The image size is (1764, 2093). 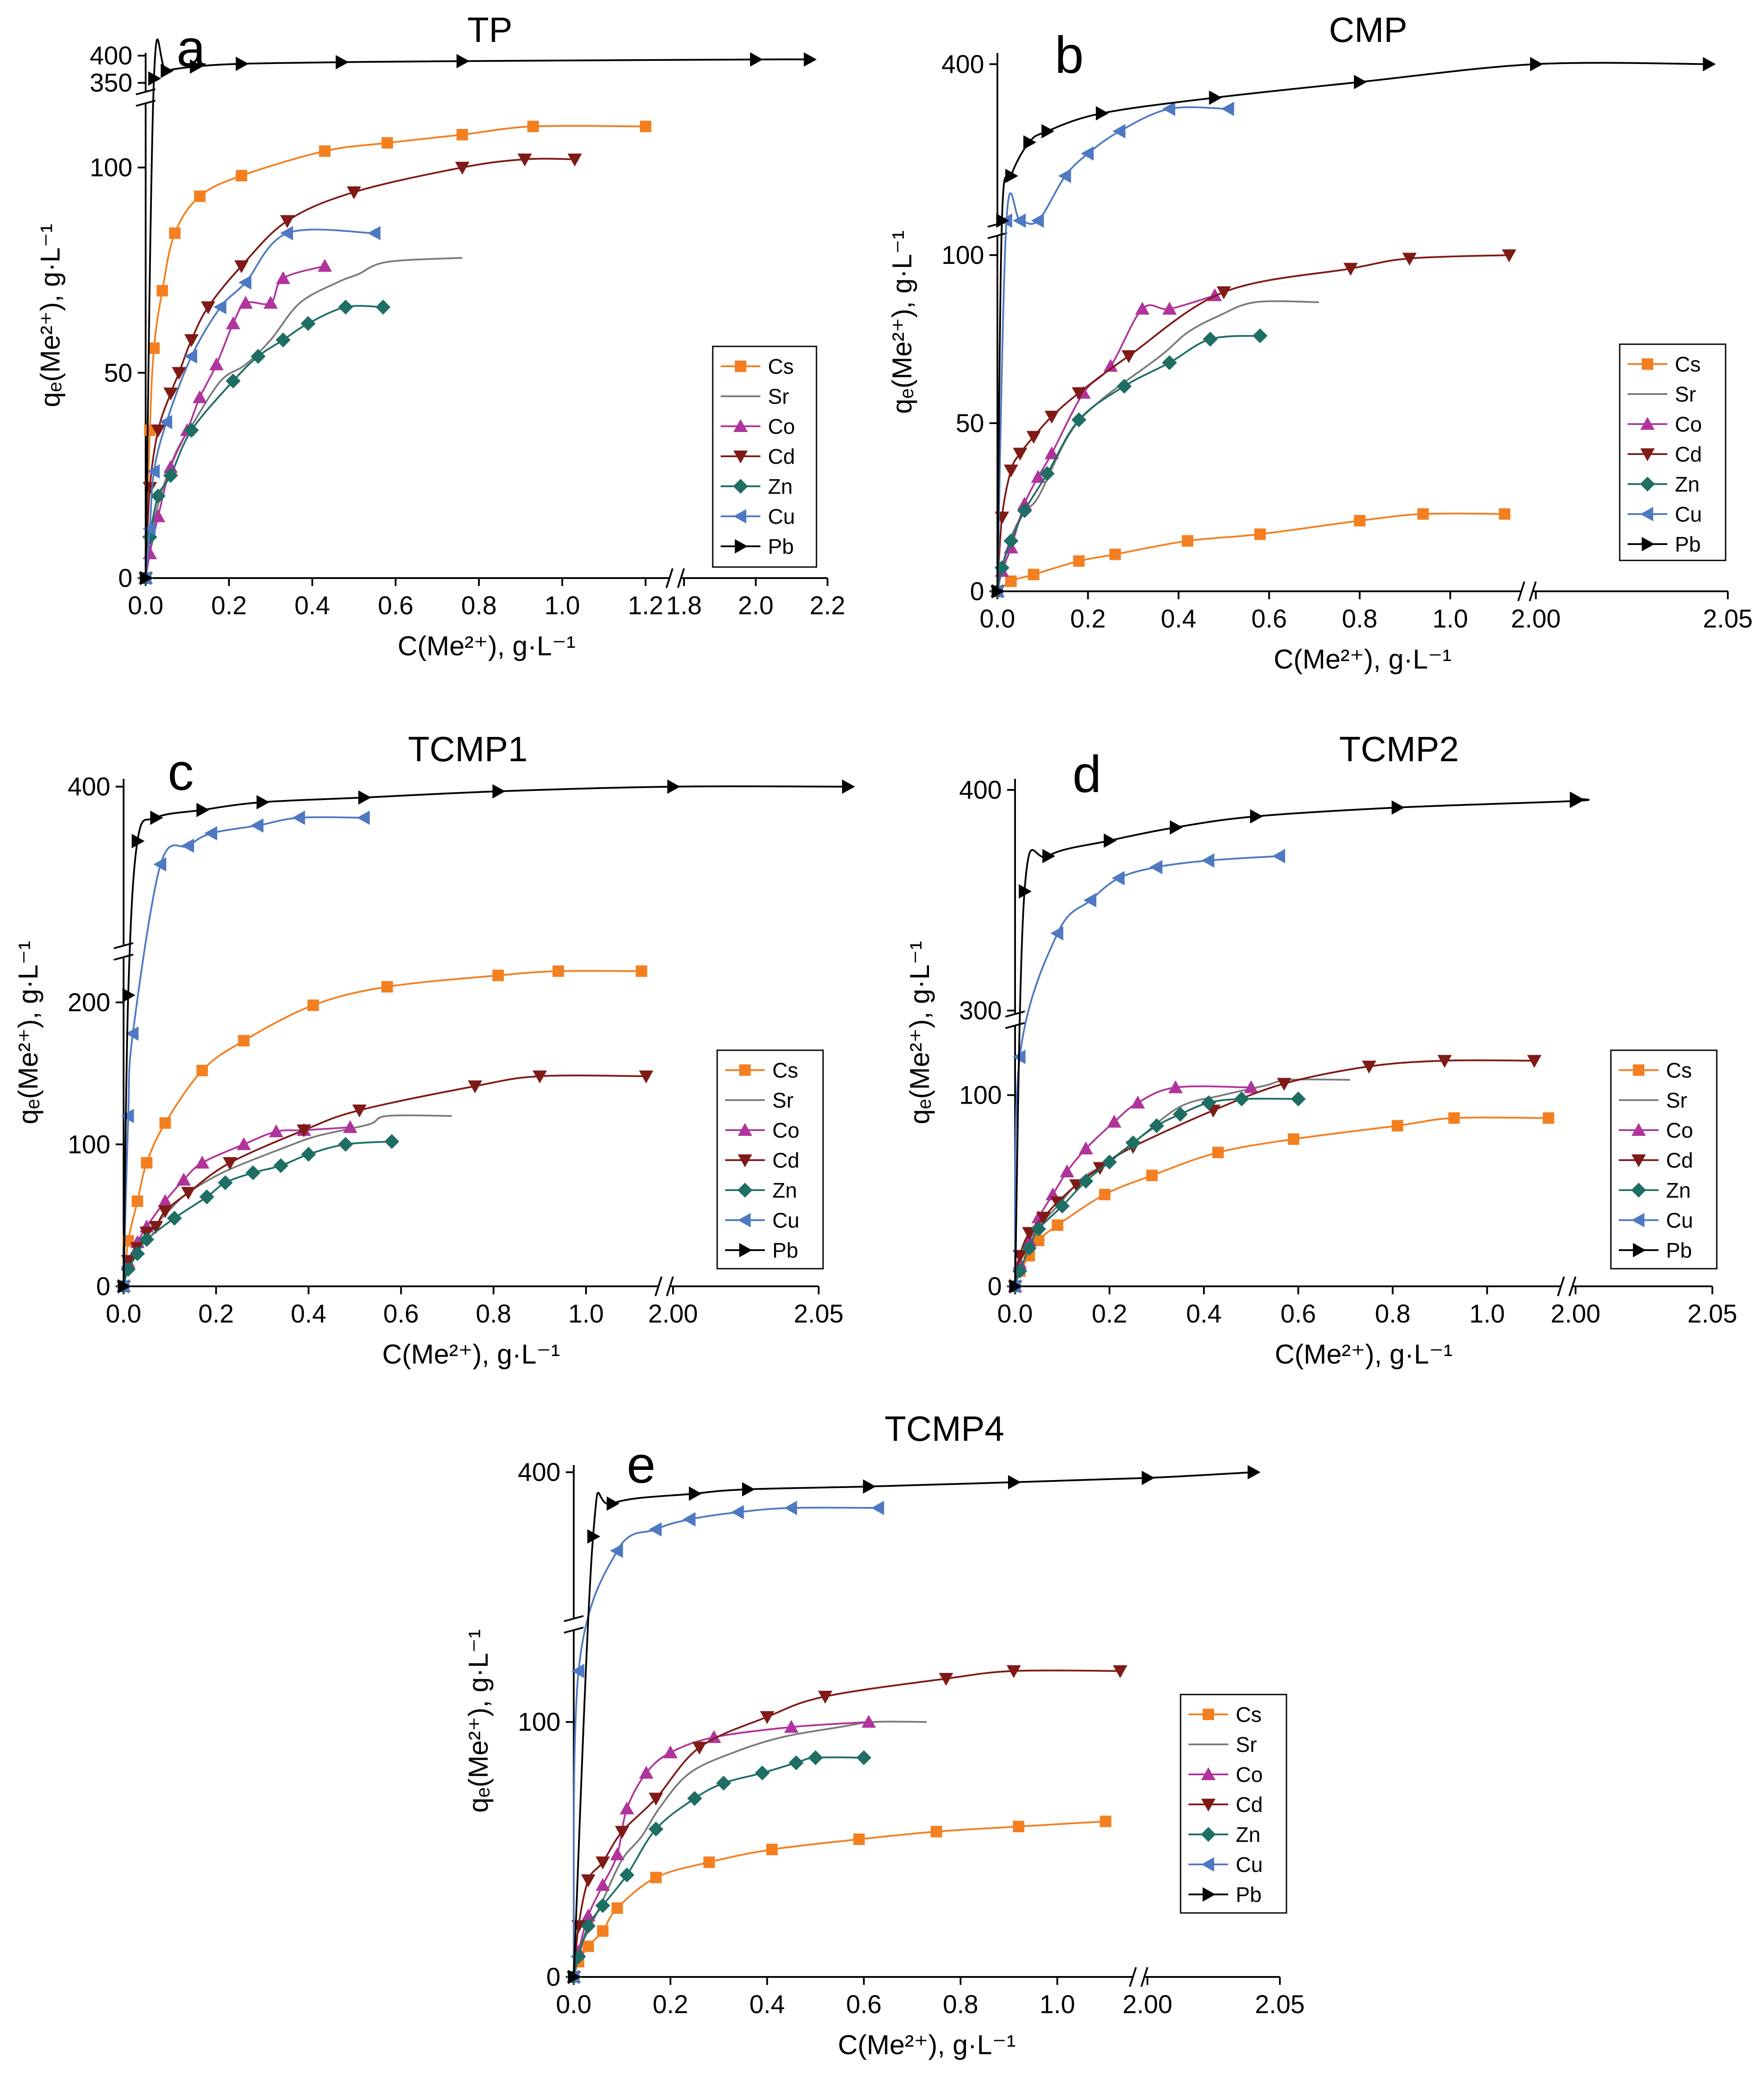 What do you see at coordinates (785, 1070) in the screenshot?
I see `legend-label: Cs` at bounding box center [785, 1070].